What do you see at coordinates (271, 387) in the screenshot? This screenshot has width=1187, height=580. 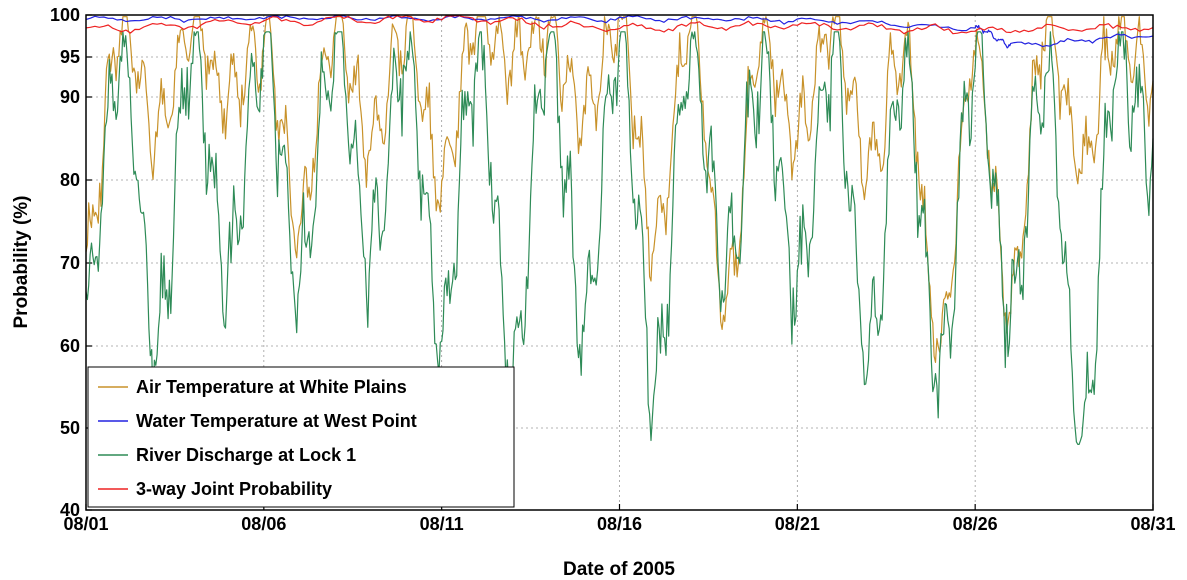 I see `legend-entry: Air Temperature at White Plains` at bounding box center [271, 387].